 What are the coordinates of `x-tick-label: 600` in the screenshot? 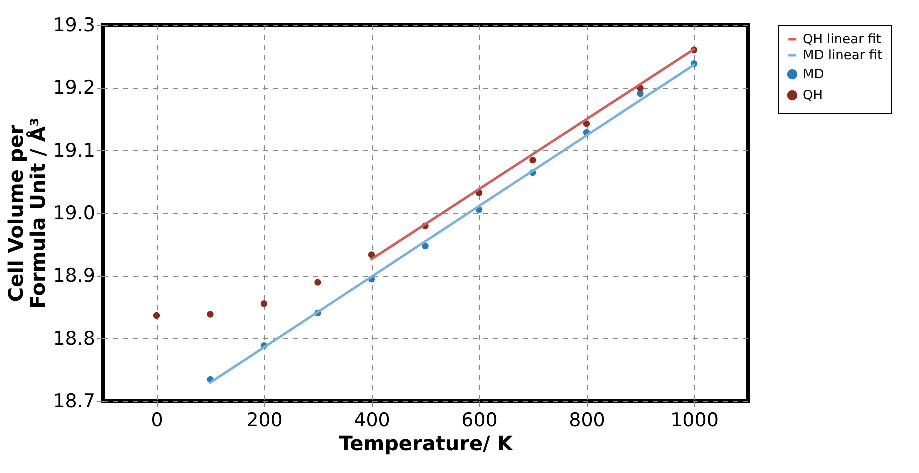 It's located at (480, 421).